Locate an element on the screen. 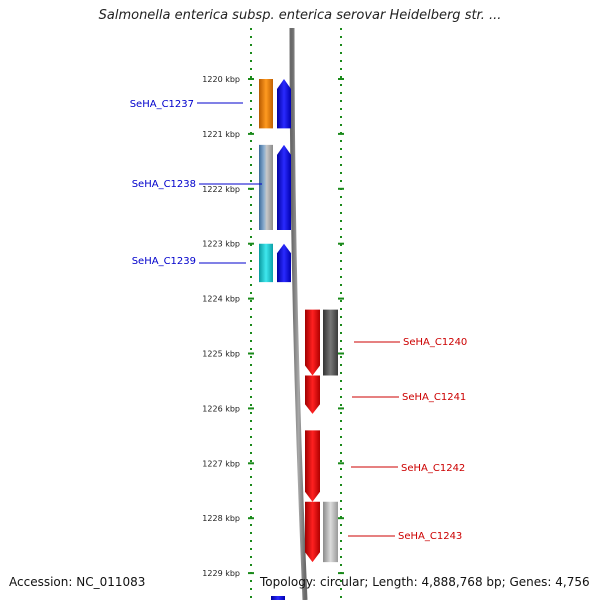 This screenshot has width=600, height=600. gene-feature-seha-c1241 is located at coordinates (312, 394).